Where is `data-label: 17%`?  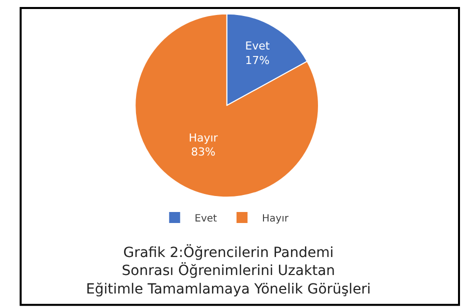 data-label: 17% is located at coordinates (257, 60).